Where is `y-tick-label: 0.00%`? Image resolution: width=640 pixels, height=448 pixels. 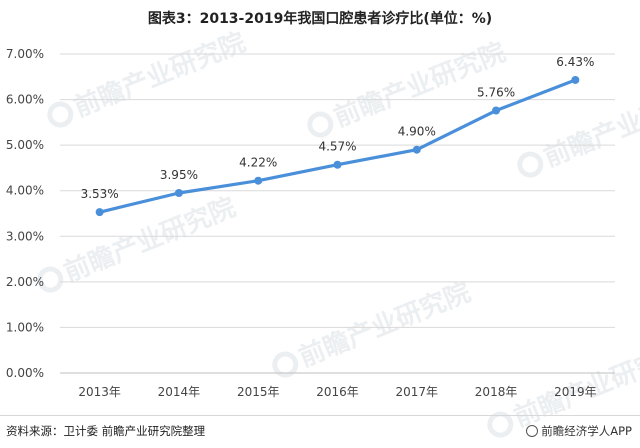
y-tick-label: 0.00% is located at coordinates (25, 373).